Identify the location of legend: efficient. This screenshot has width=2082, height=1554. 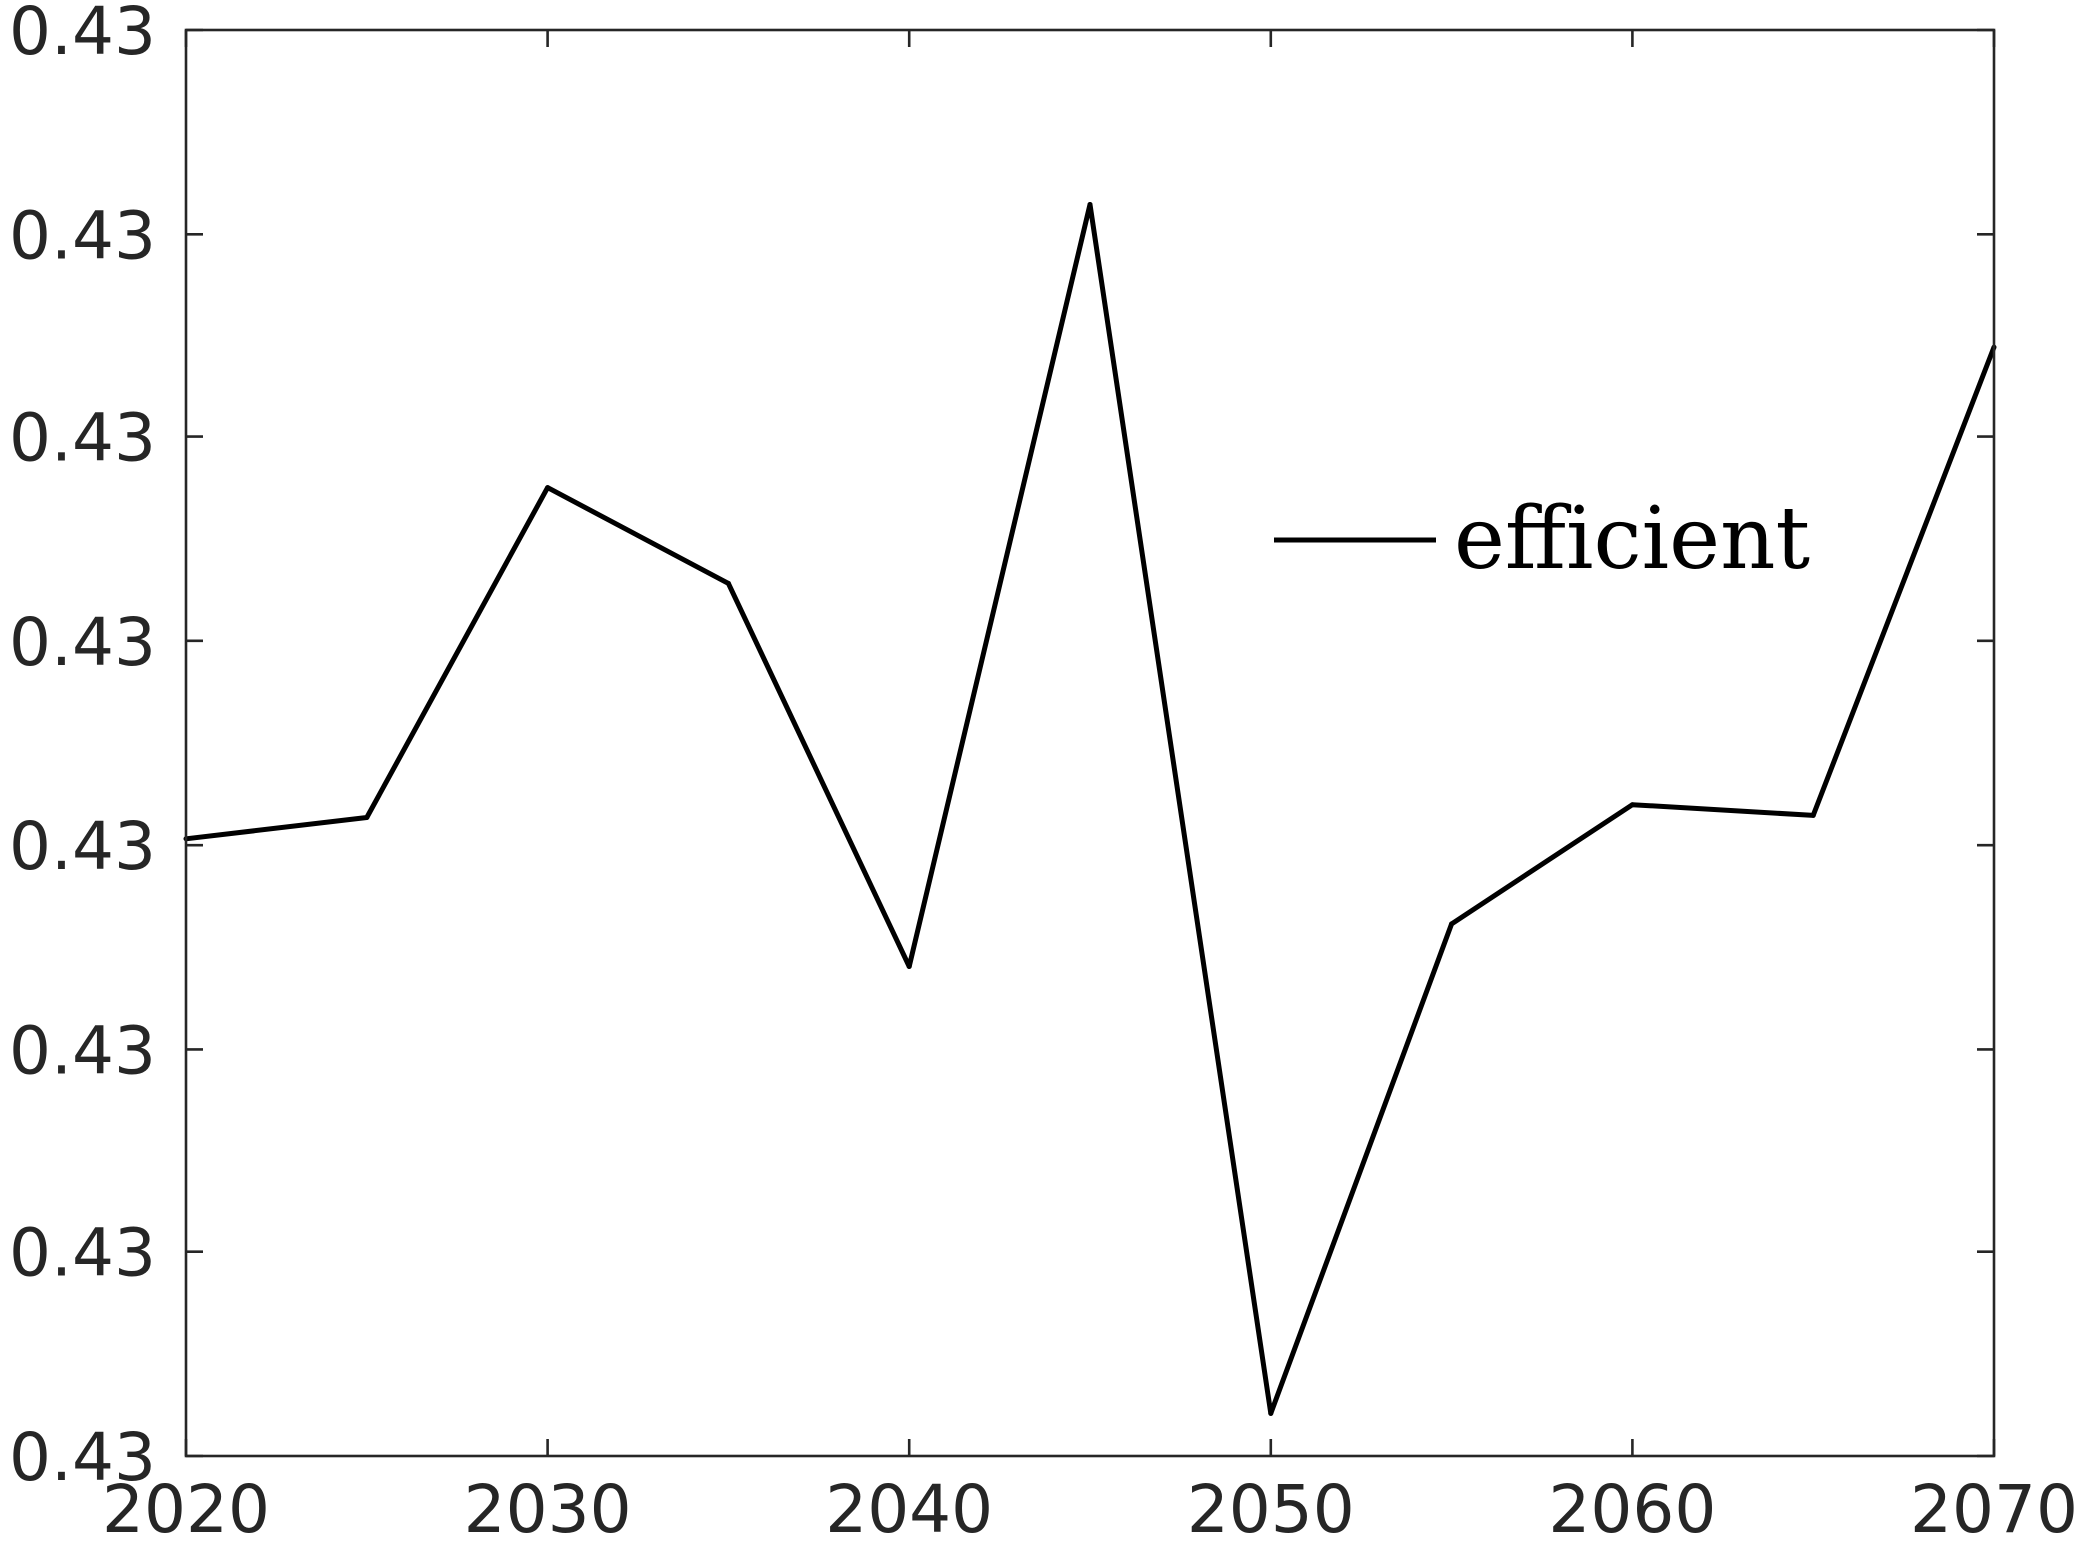
(1542, 539).